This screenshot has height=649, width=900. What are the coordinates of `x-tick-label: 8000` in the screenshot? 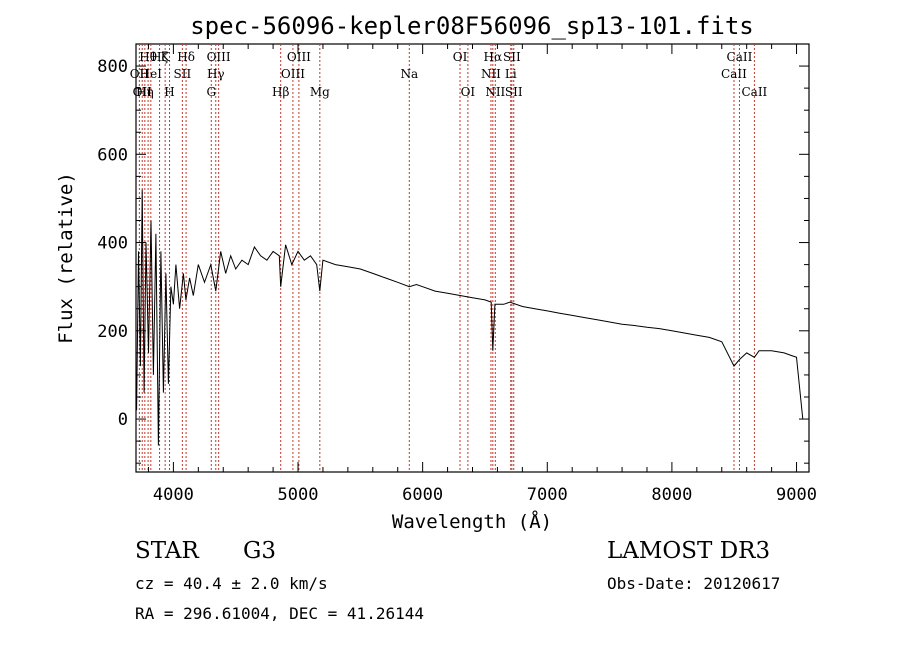 It's located at (671, 495).